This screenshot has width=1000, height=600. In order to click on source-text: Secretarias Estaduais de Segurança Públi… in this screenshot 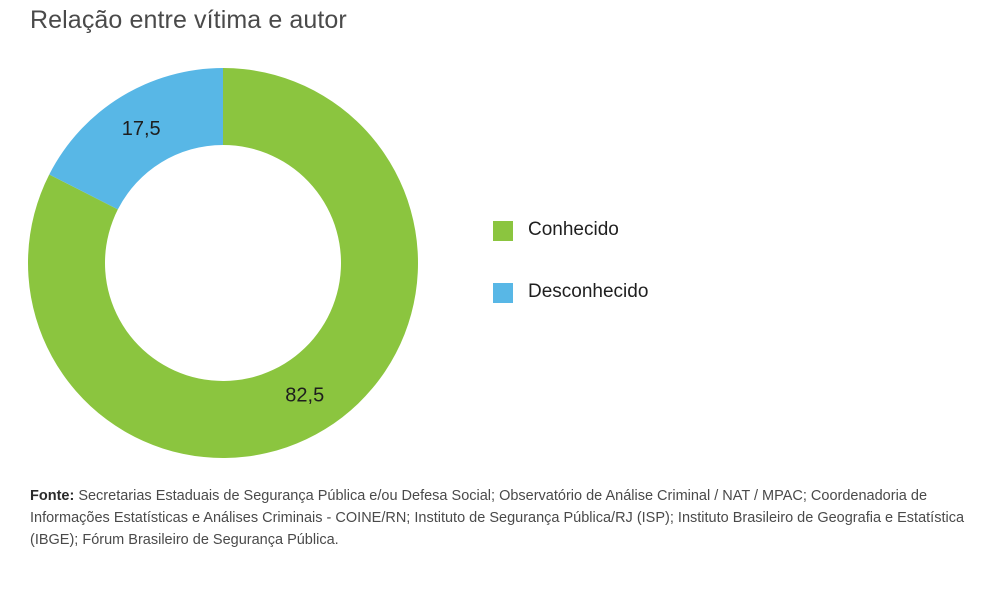, I will do `click(497, 518)`.